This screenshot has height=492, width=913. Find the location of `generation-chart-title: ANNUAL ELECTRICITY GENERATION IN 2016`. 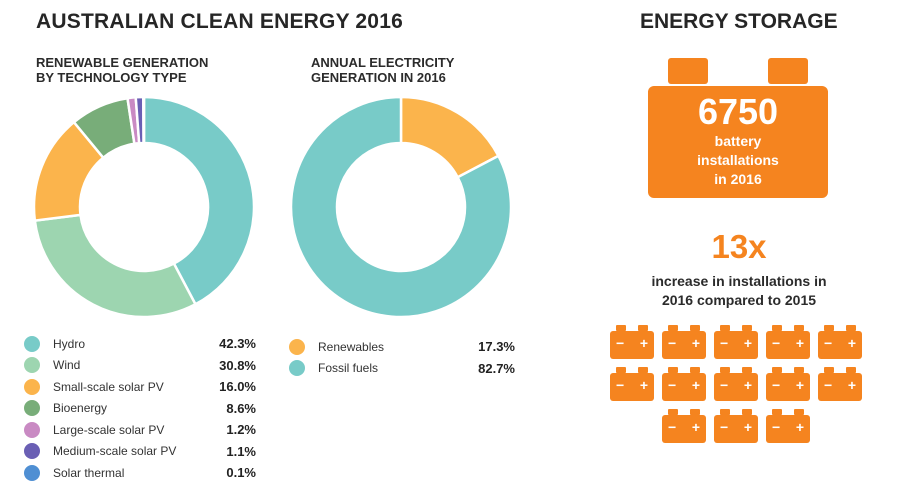

generation-chart-title: ANNUAL ELECTRICITY GENERATION IN 2016 is located at coordinates (382, 70).